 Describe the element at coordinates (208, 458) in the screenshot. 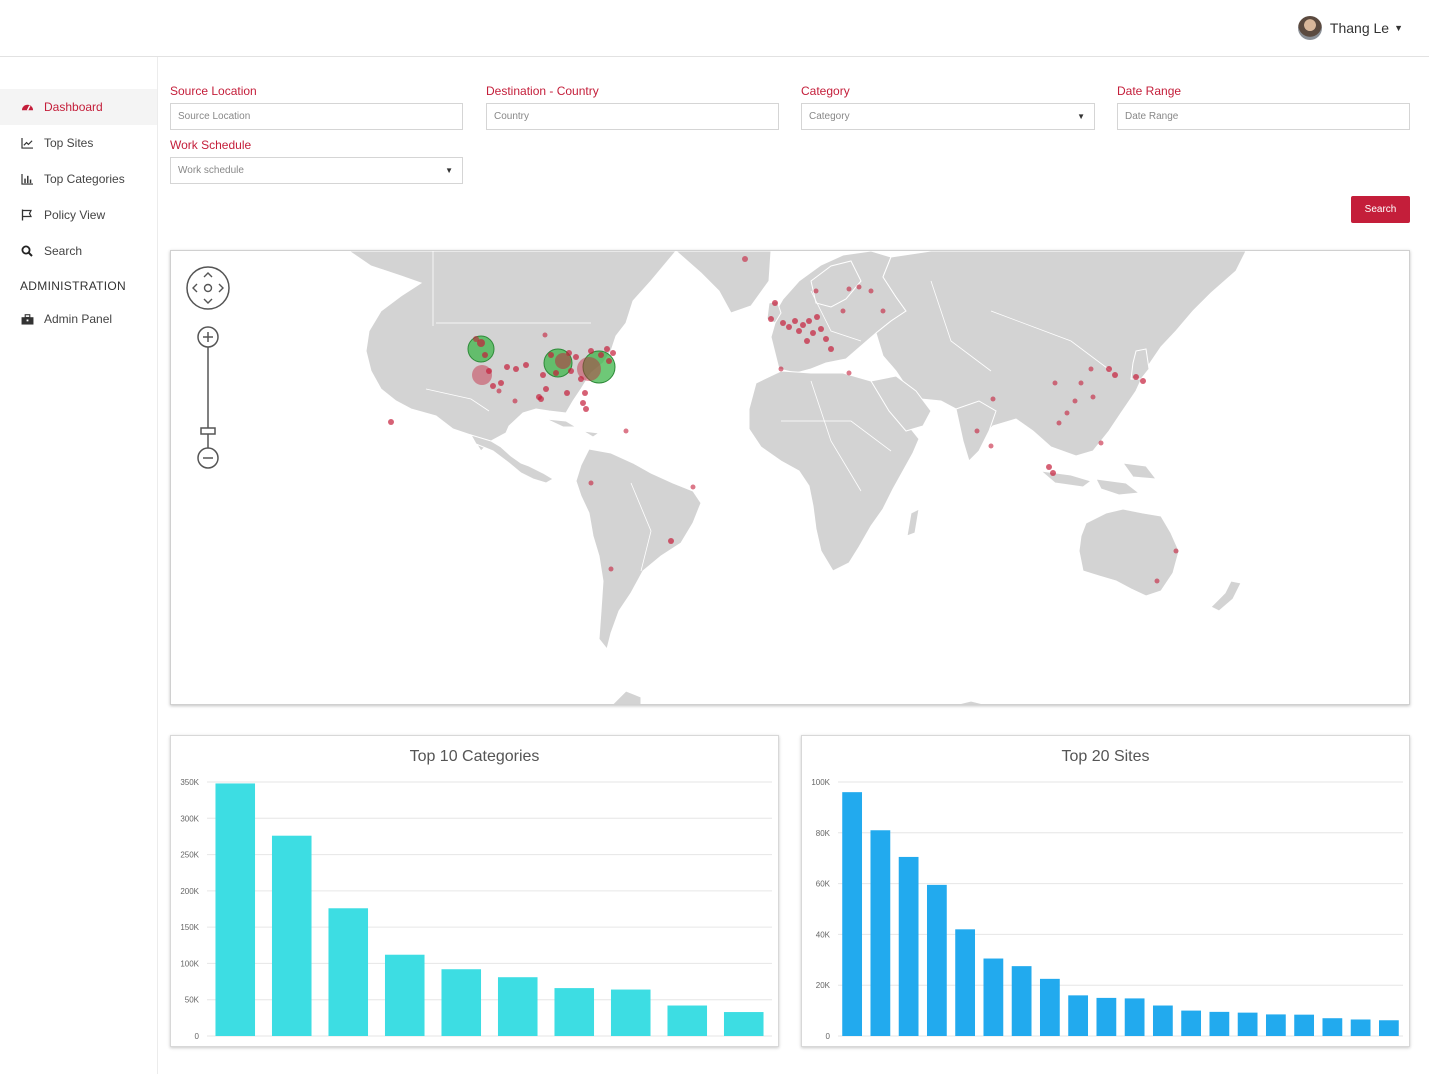

I see `zoom-out-button` at that location.